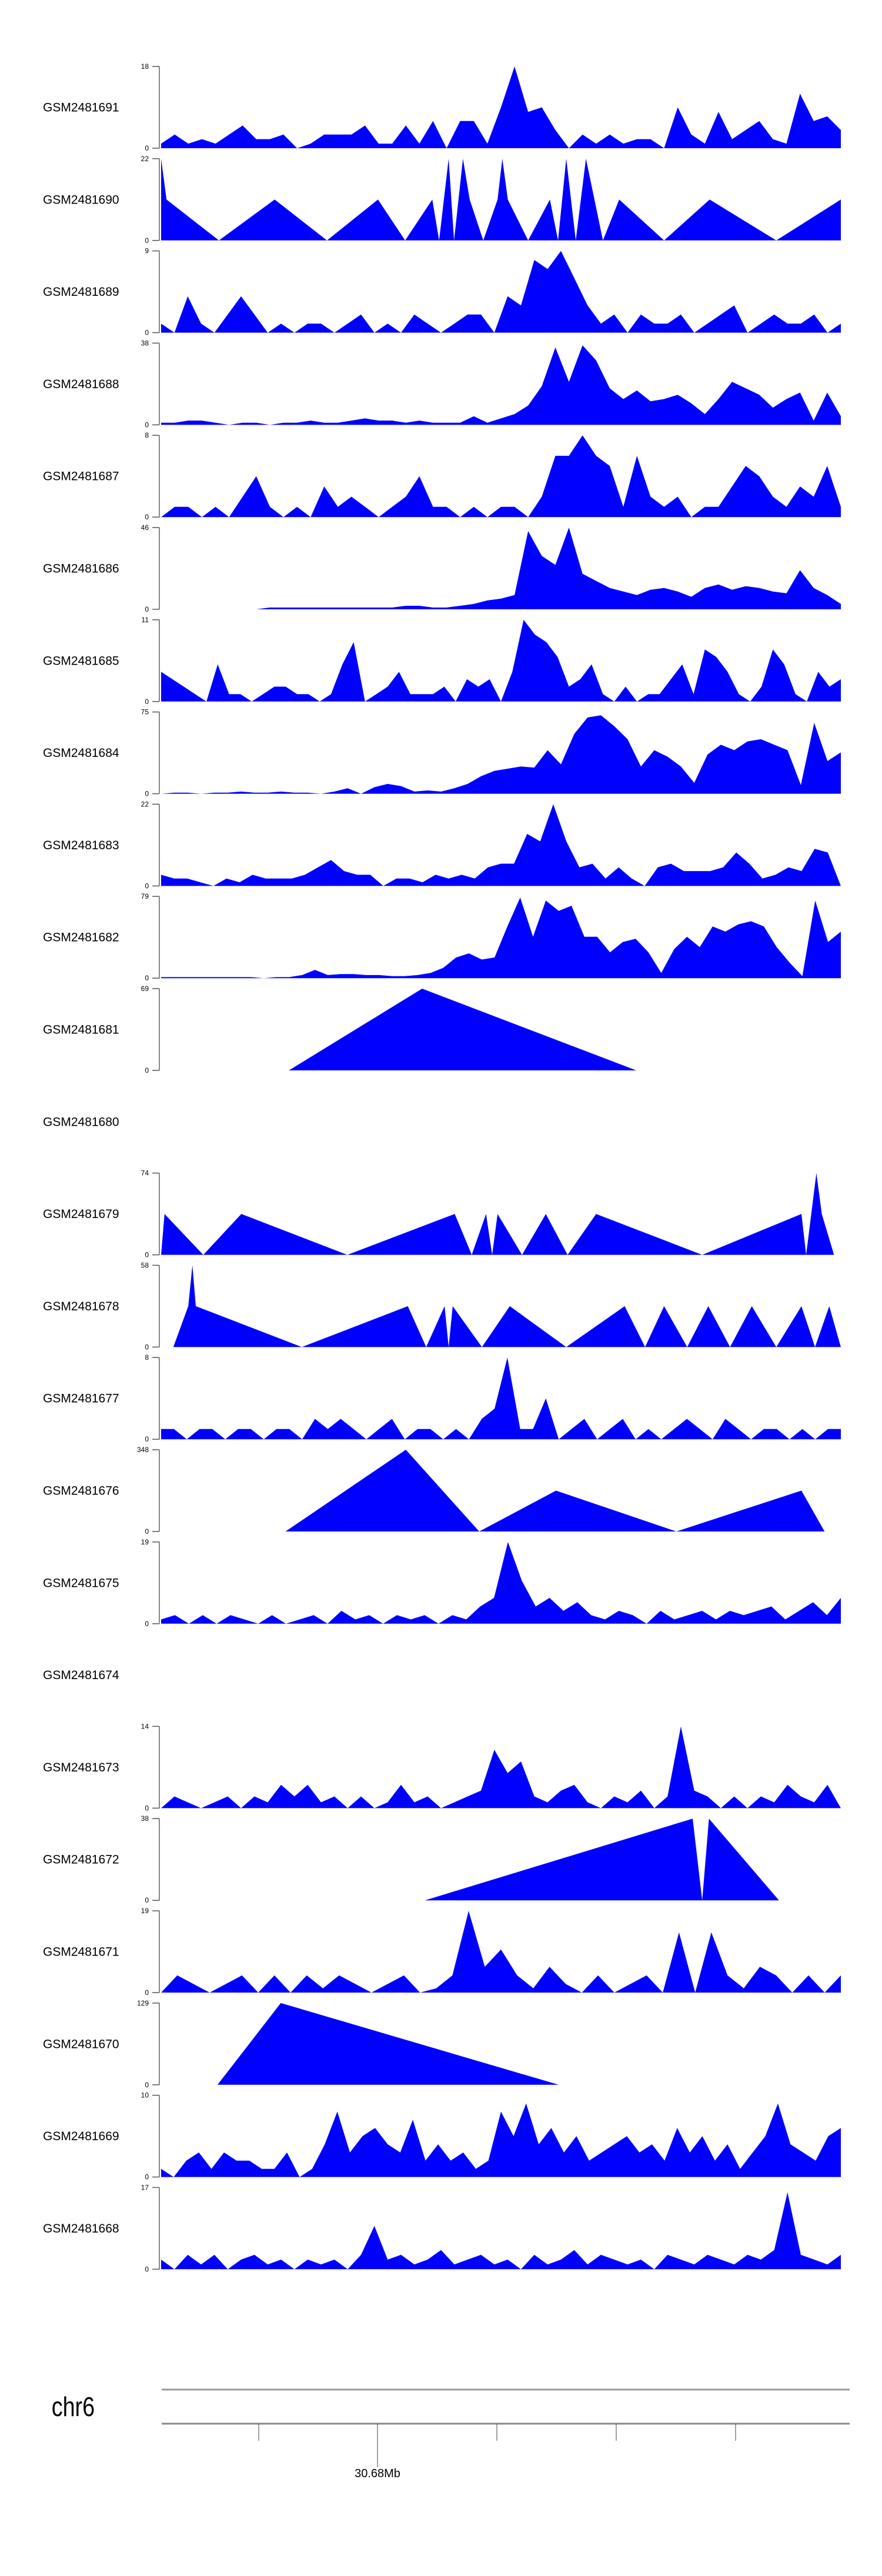  I want to click on y-max-label: 14, so click(145, 1726).